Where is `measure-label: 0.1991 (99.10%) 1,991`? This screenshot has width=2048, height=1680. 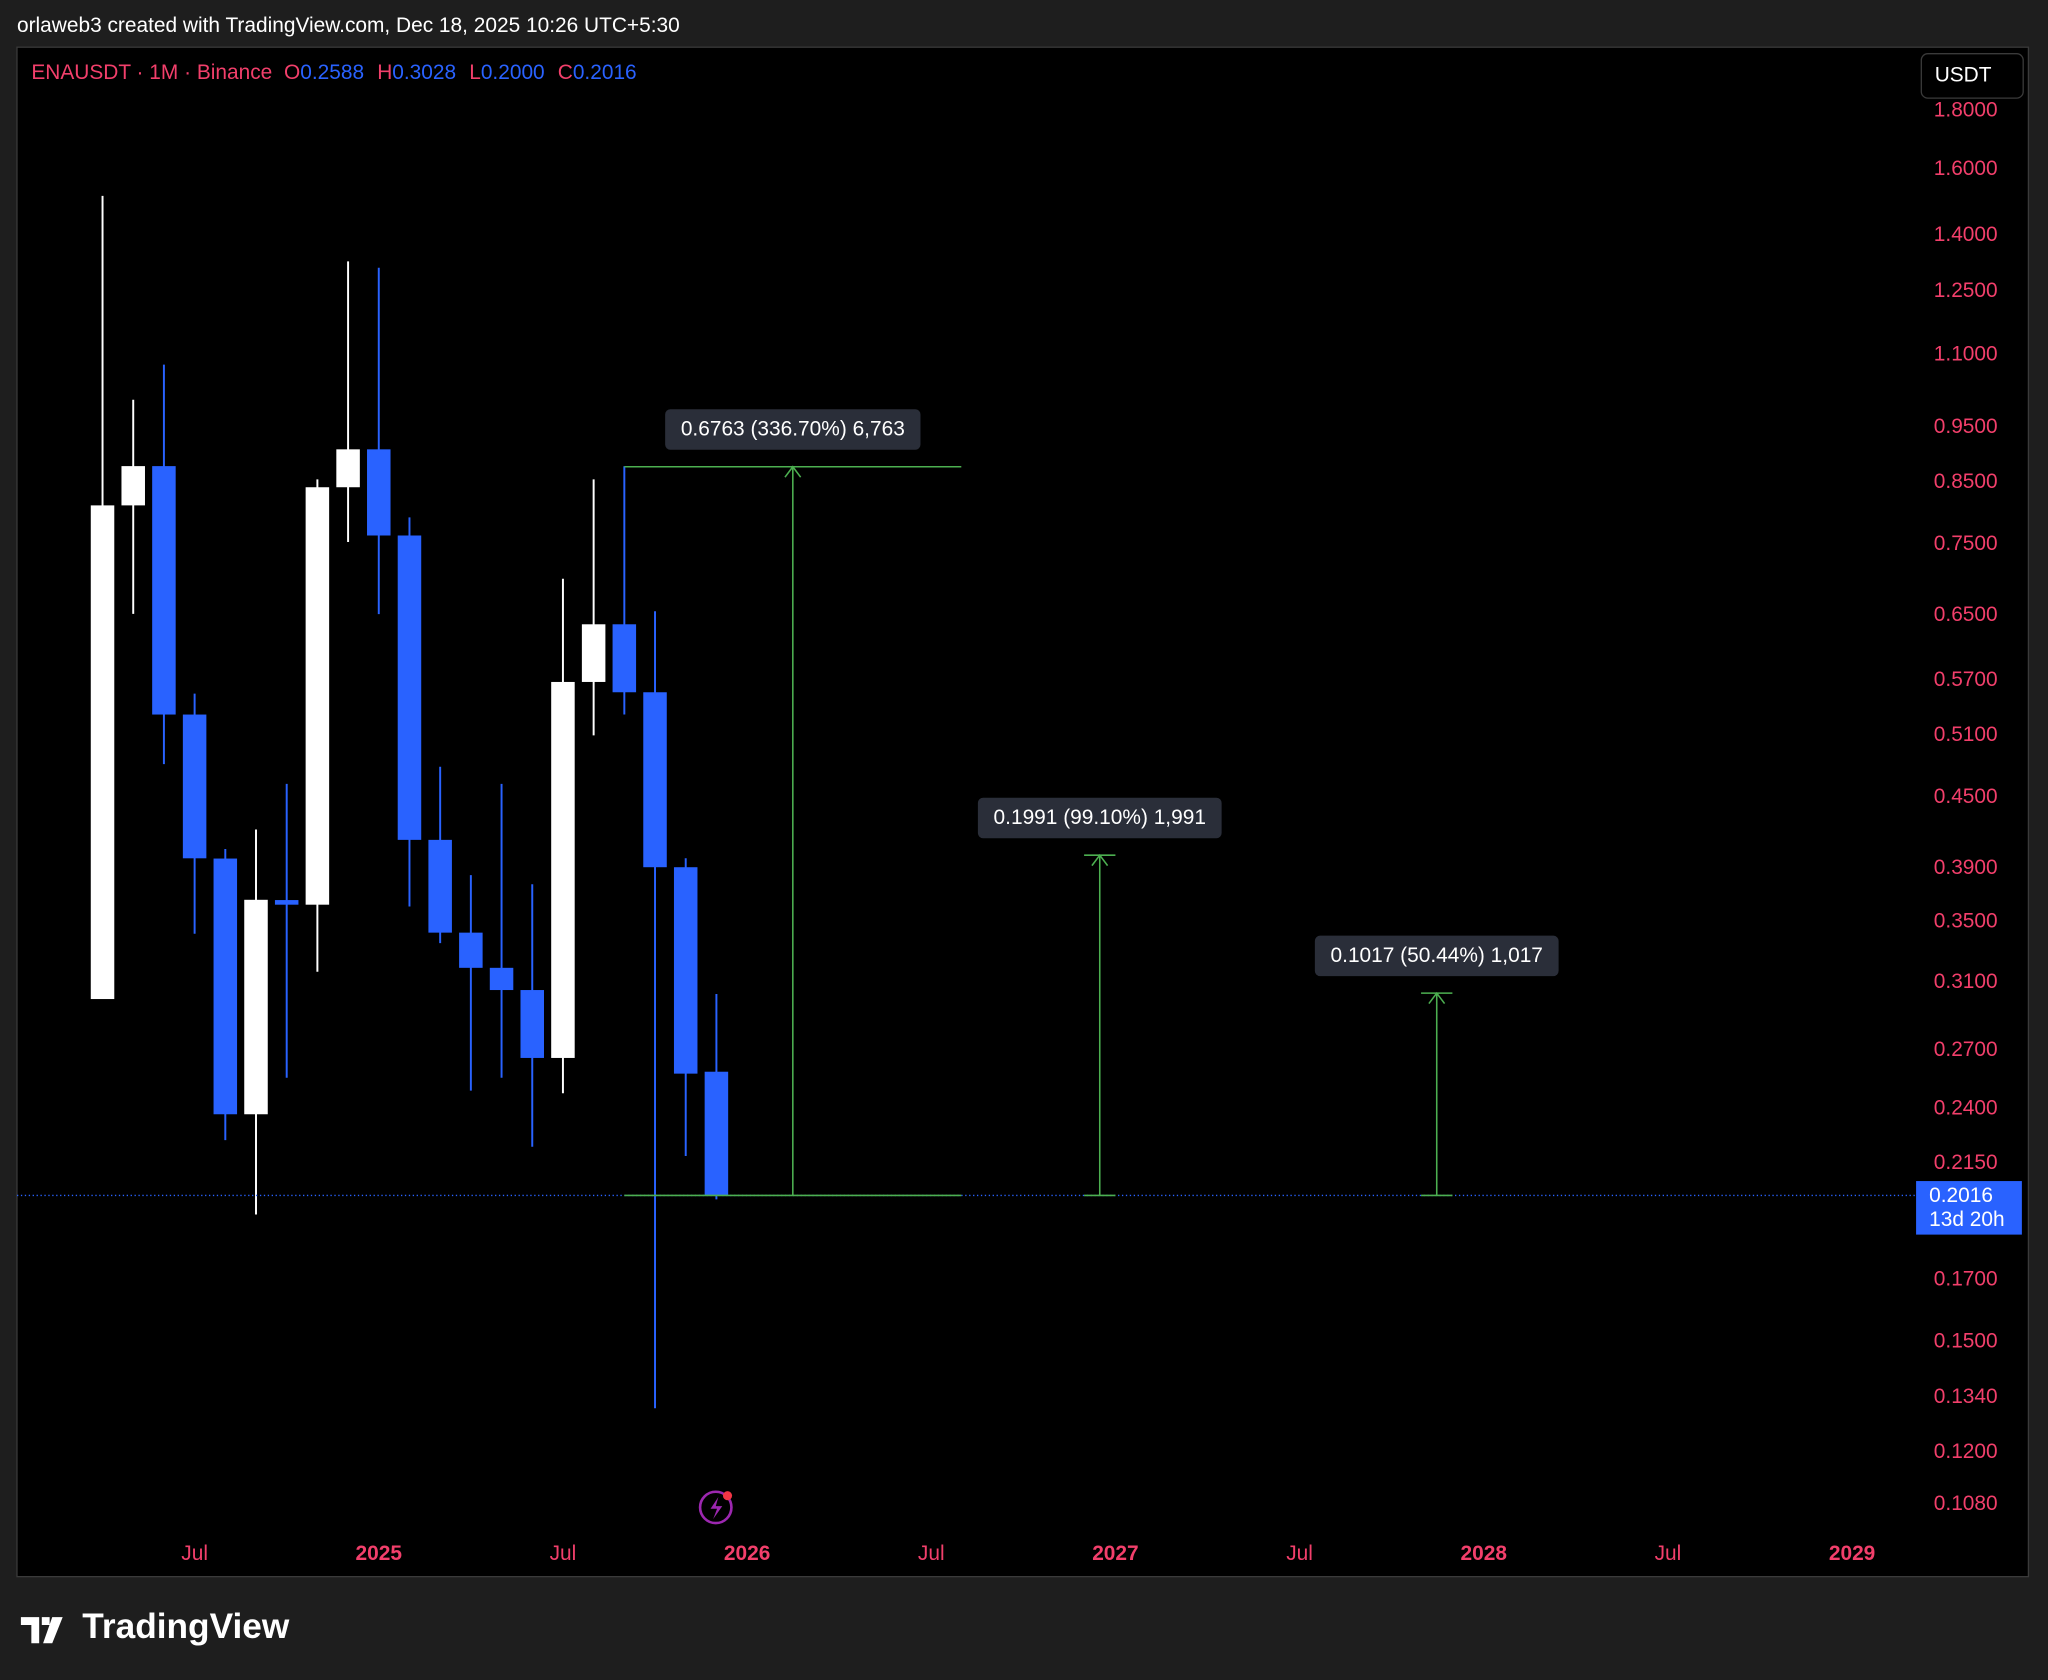
measure-label: 0.1991 (99.10%) 1,991 is located at coordinates (1099, 818).